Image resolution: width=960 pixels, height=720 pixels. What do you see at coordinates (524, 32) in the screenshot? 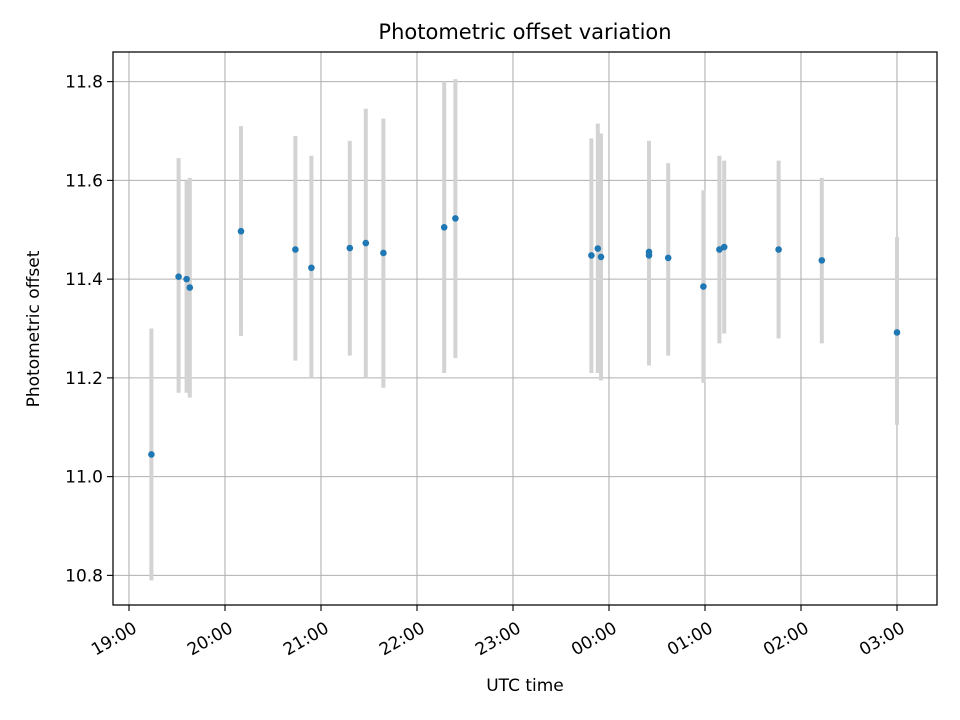
I see `chart-title: Photometric offset variation` at bounding box center [524, 32].